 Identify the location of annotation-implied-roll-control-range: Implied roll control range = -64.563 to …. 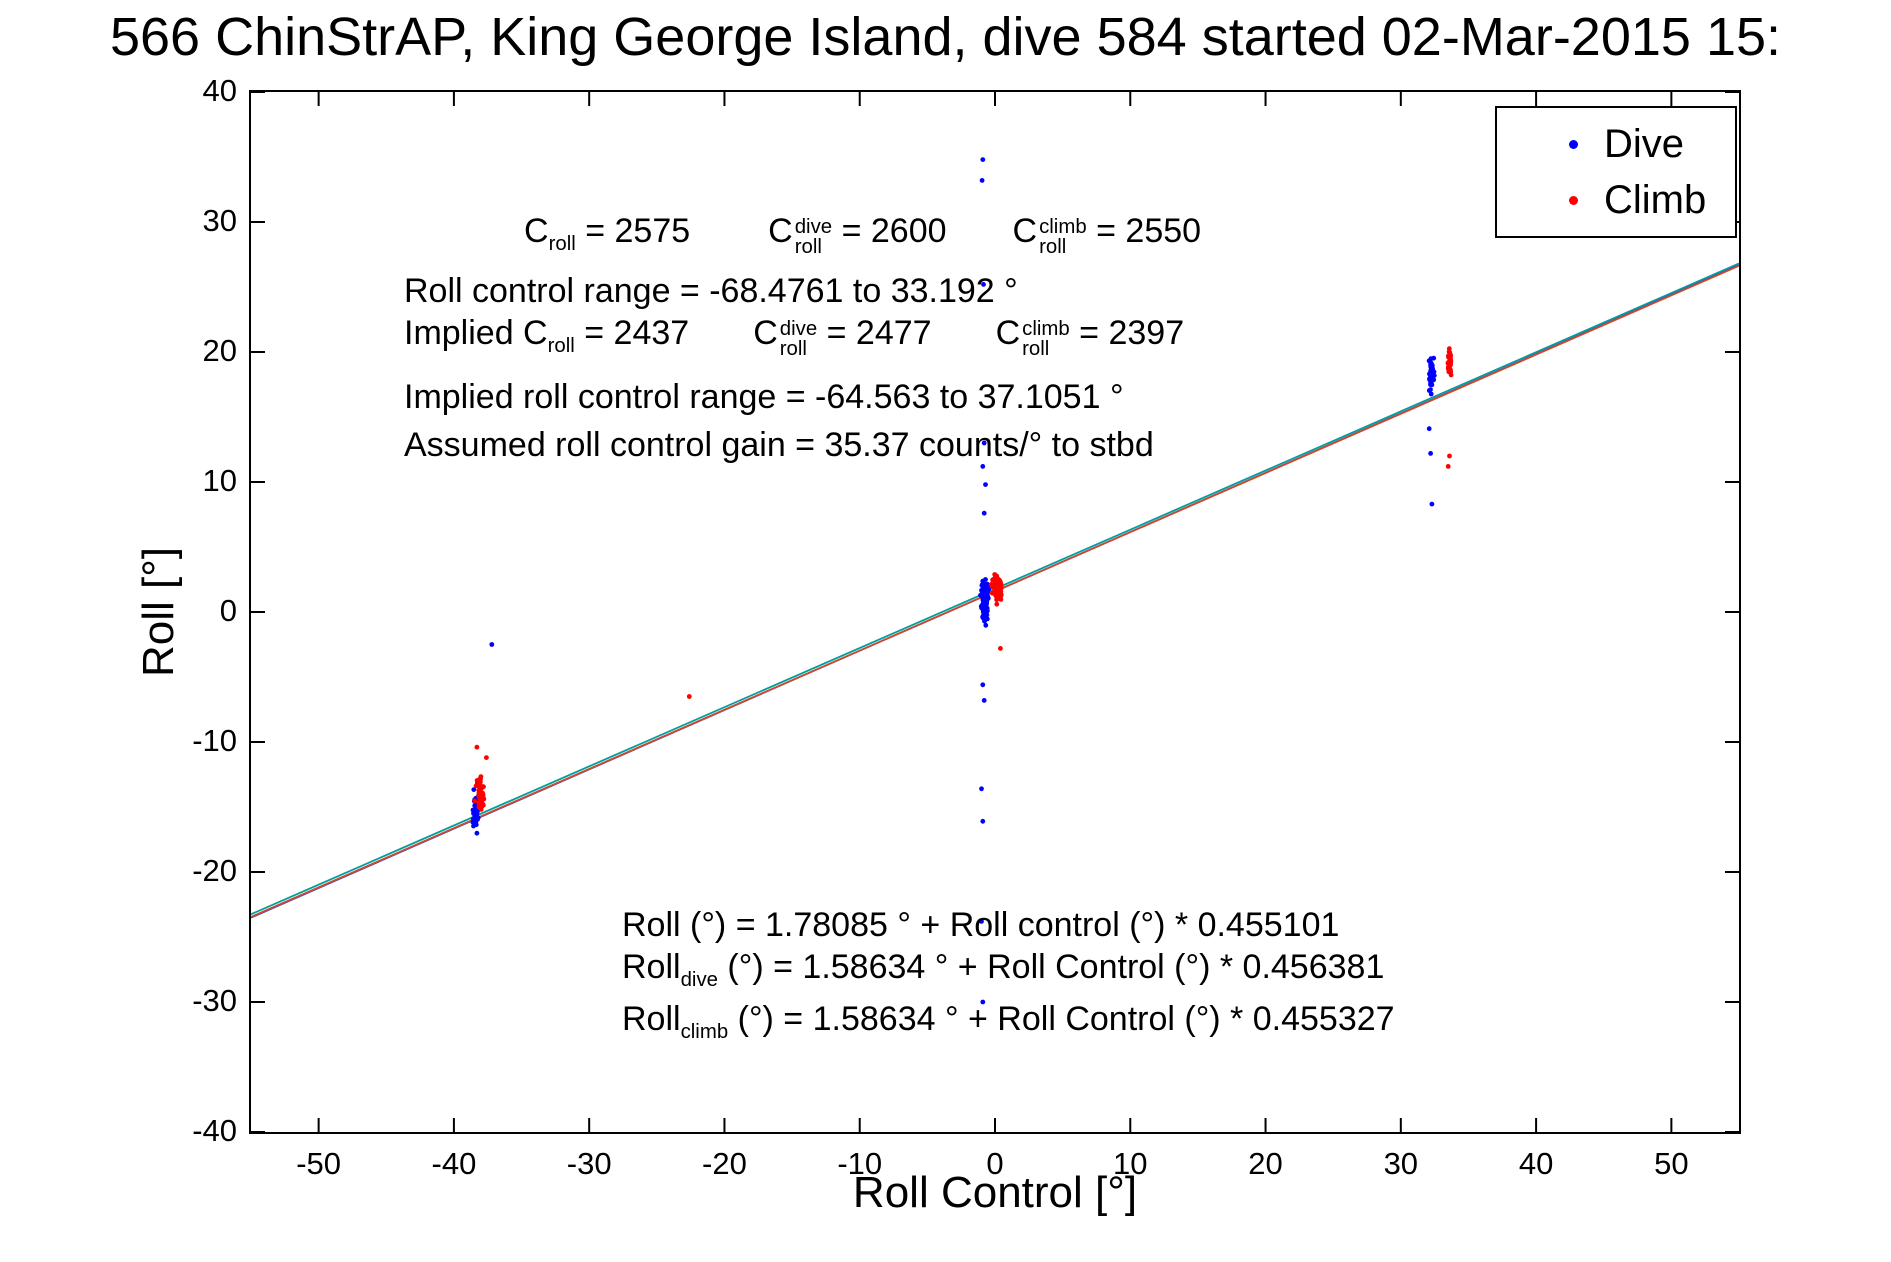
(764, 397).